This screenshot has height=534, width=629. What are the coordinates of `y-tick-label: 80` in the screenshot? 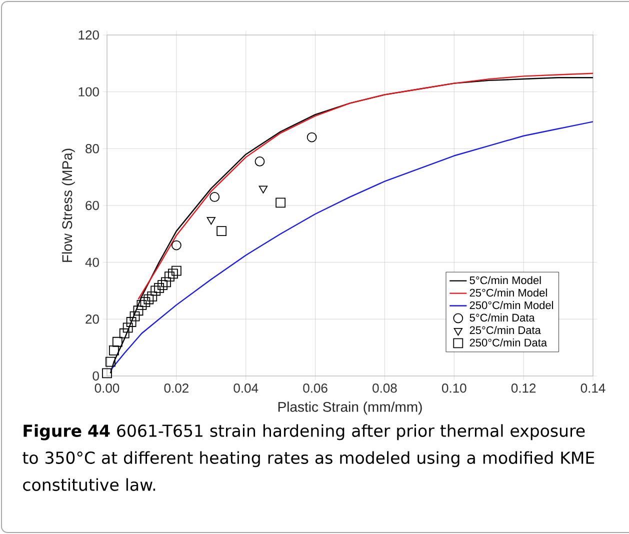 It's located at (92, 149).